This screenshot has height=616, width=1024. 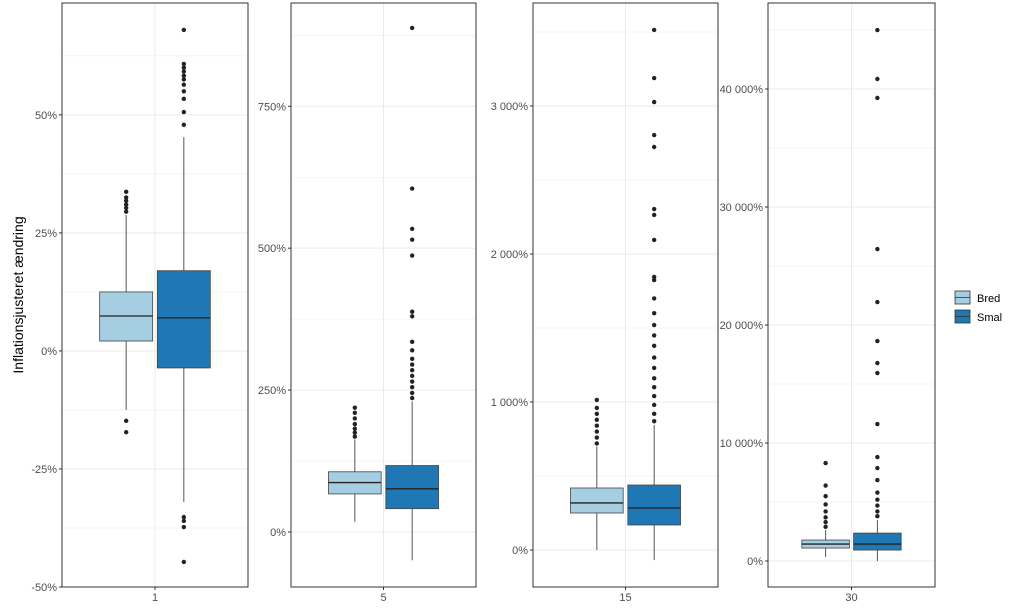 What do you see at coordinates (44, 470) in the screenshot?
I see `y-tick-label: -25%` at bounding box center [44, 470].